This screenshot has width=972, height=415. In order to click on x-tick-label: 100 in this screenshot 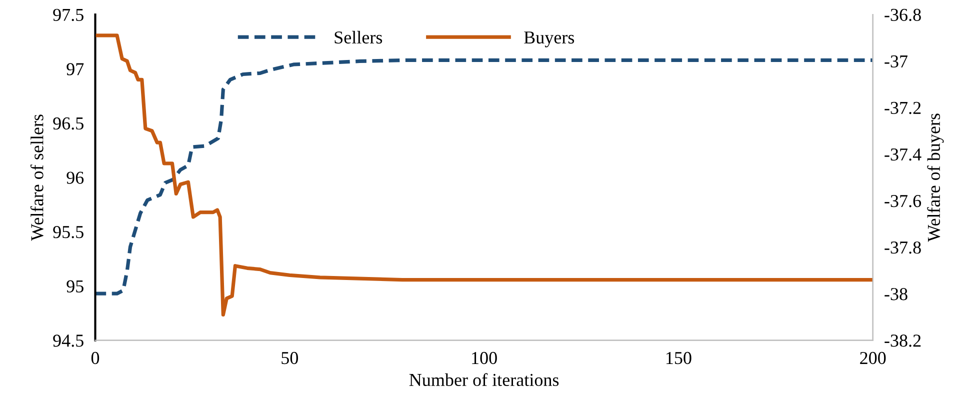, I will do `click(484, 358)`.